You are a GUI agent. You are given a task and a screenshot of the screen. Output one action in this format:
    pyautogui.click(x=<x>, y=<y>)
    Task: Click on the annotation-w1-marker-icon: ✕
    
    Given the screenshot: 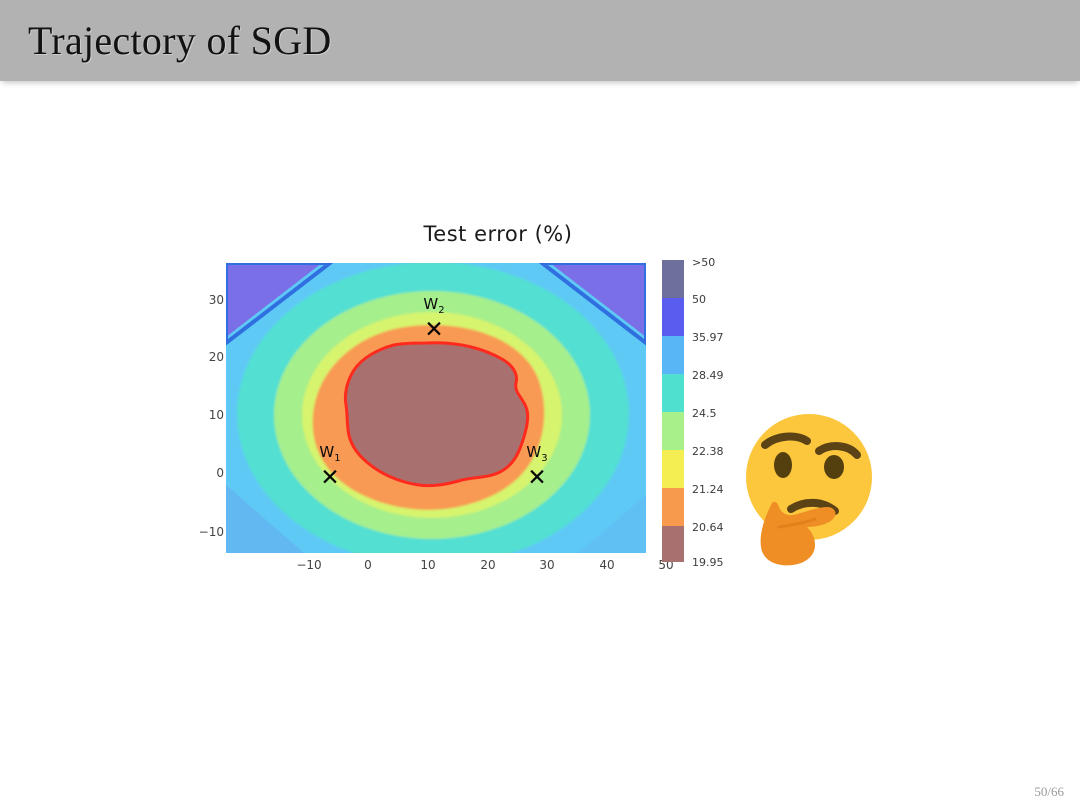 What is the action you would take?
    pyautogui.click(x=330, y=478)
    